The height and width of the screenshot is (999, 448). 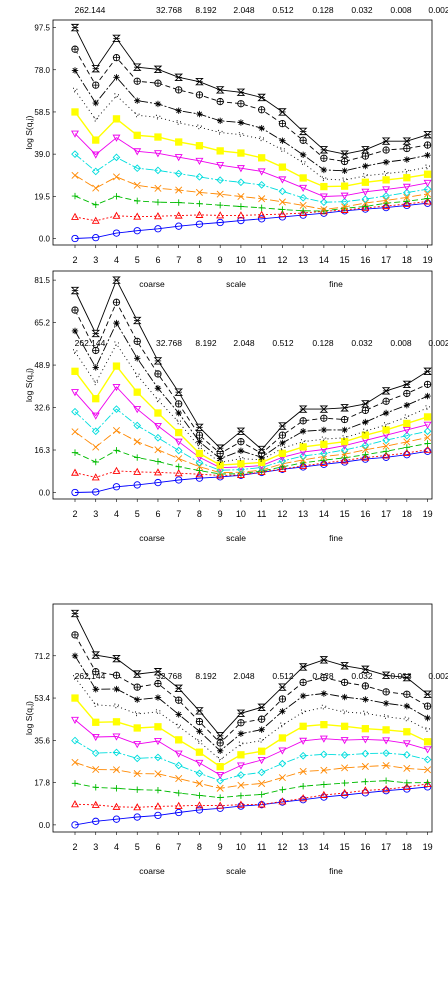 I want to click on x-tick-label: 3, so click(x=95, y=514).